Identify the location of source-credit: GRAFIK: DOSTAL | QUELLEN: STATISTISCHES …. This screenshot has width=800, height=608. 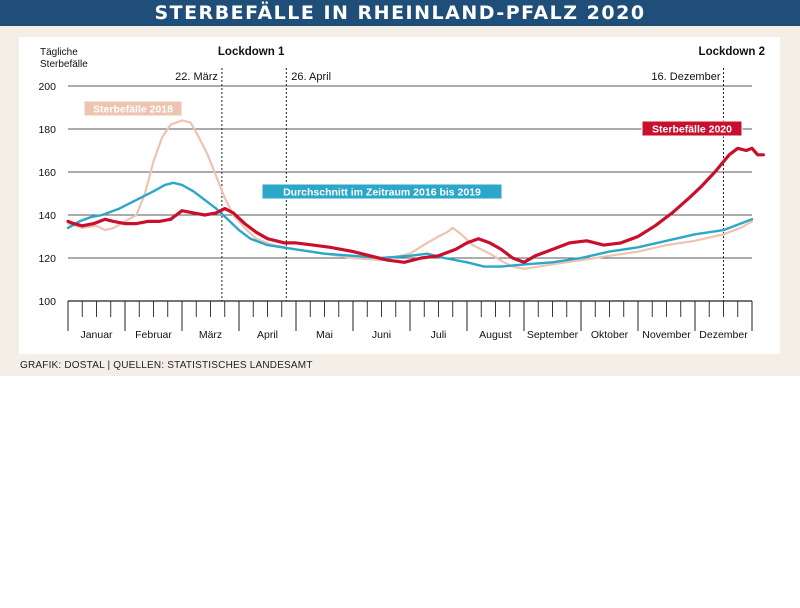
(166, 365).